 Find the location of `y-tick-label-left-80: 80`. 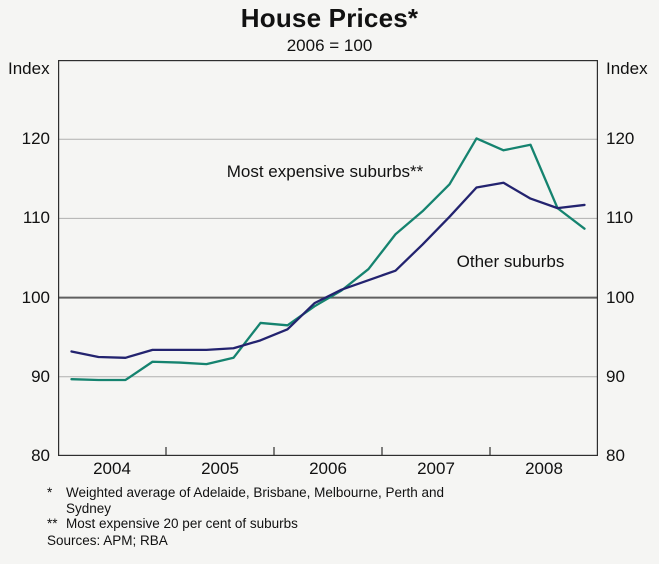

y-tick-label-left-80: 80 is located at coordinates (40, 455).